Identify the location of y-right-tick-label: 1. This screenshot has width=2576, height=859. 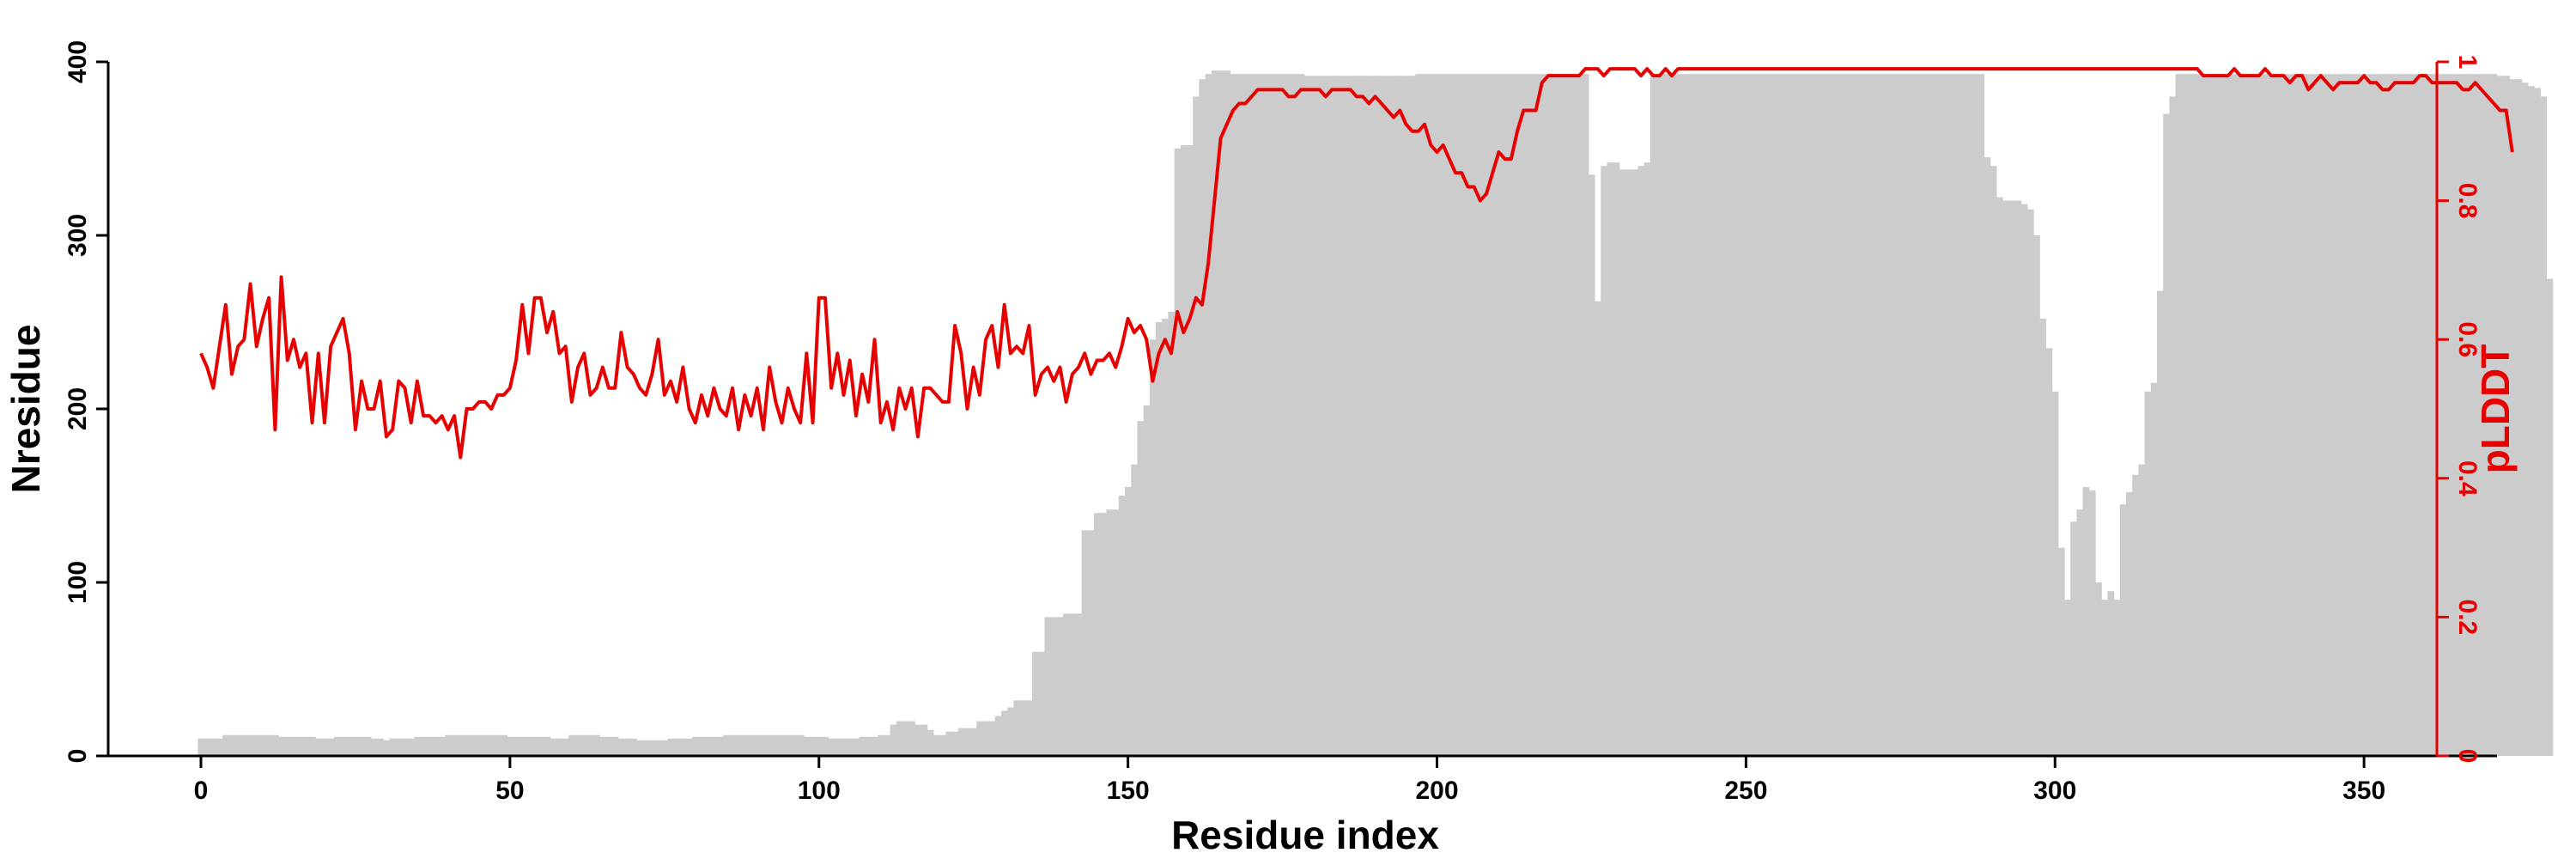
(2467, 63).